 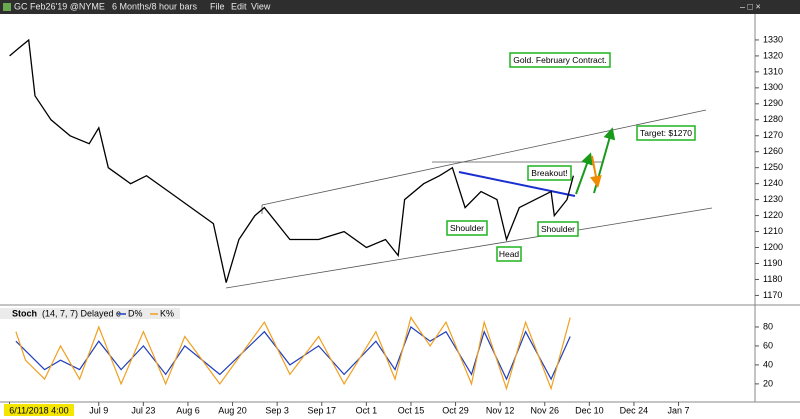 I want to click on x-tick-label: Jan 7, so click(x=679, y=410).